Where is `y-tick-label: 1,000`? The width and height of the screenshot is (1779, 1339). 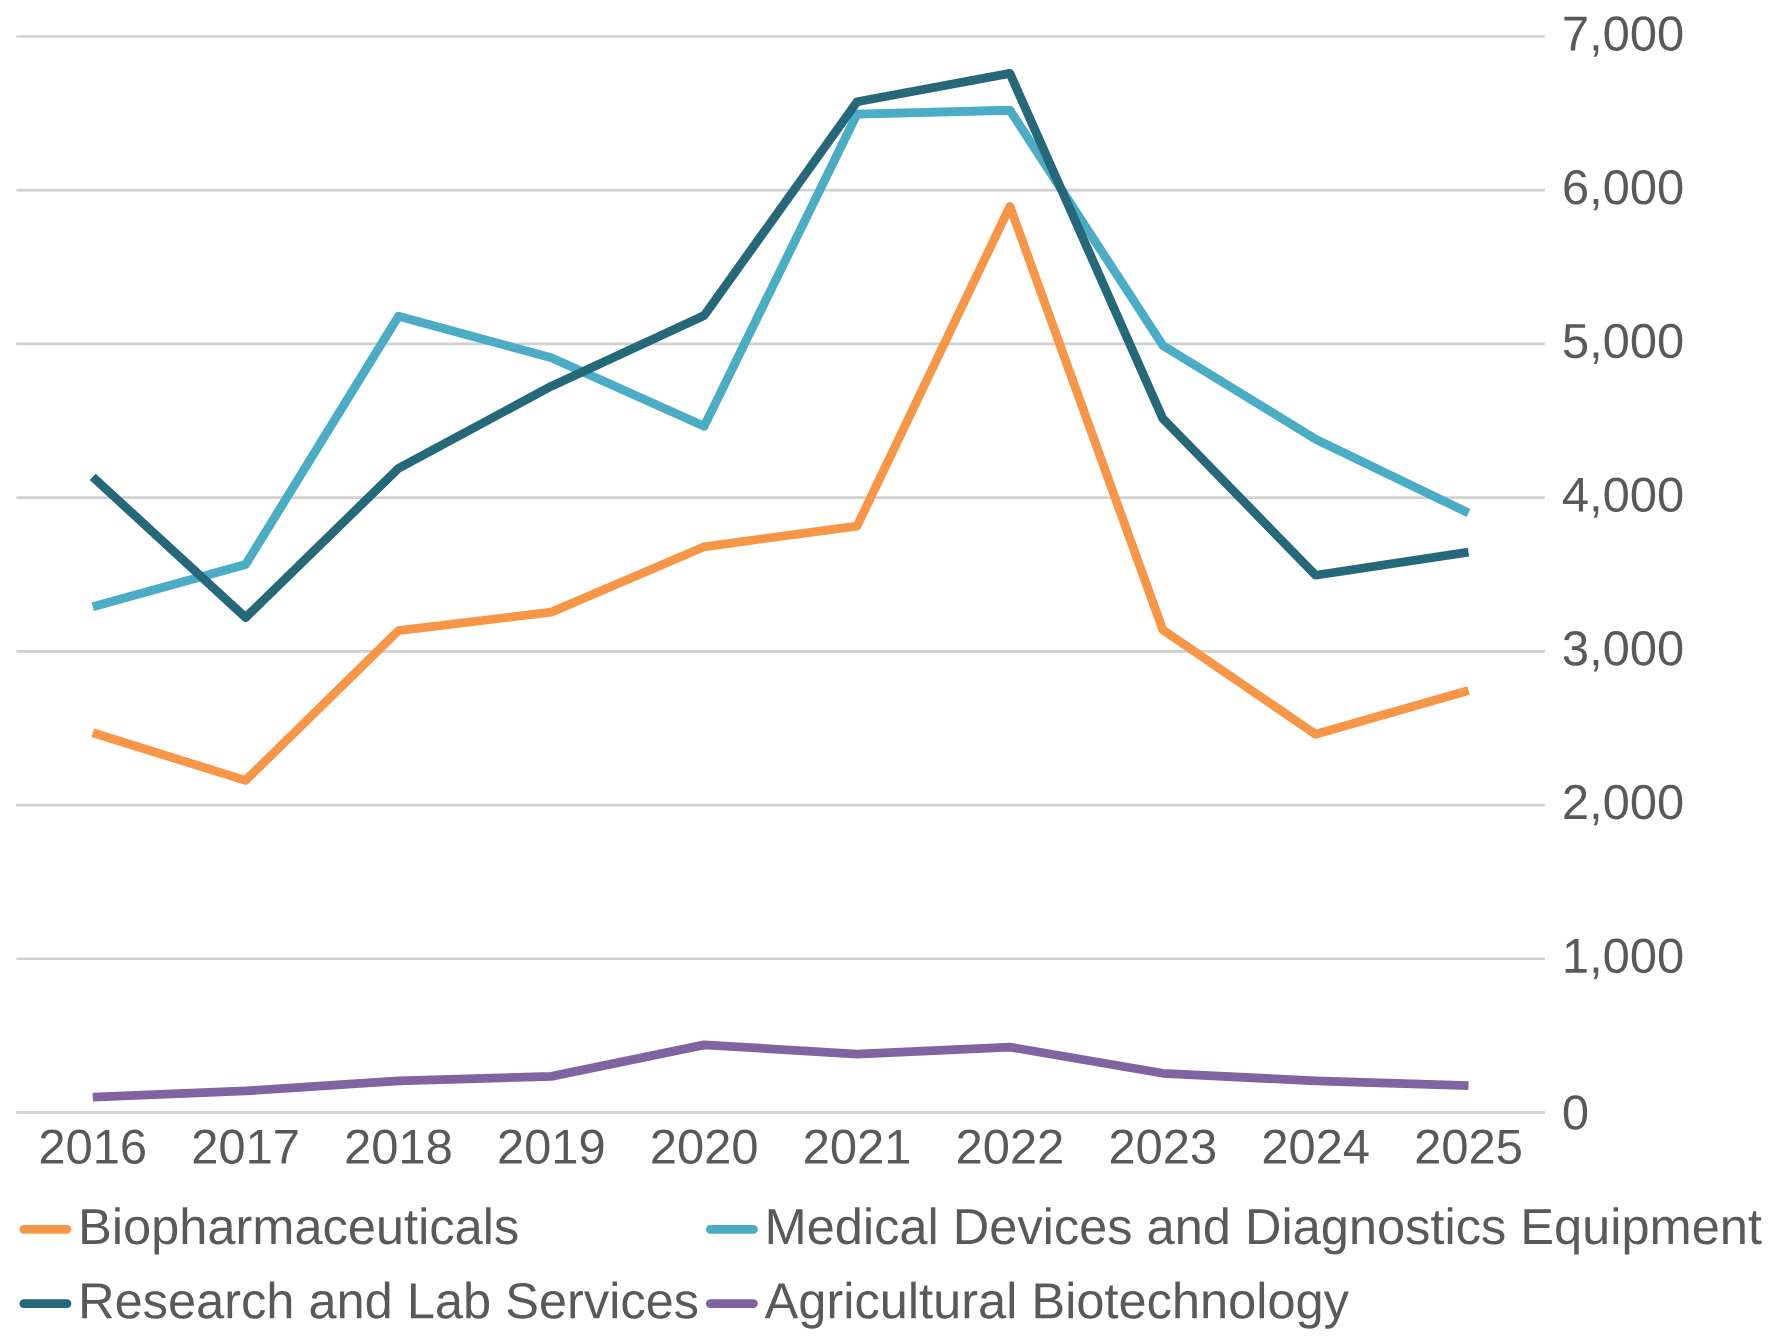 y-tick-label: 1,000 is located at coordinates (1624, 958).